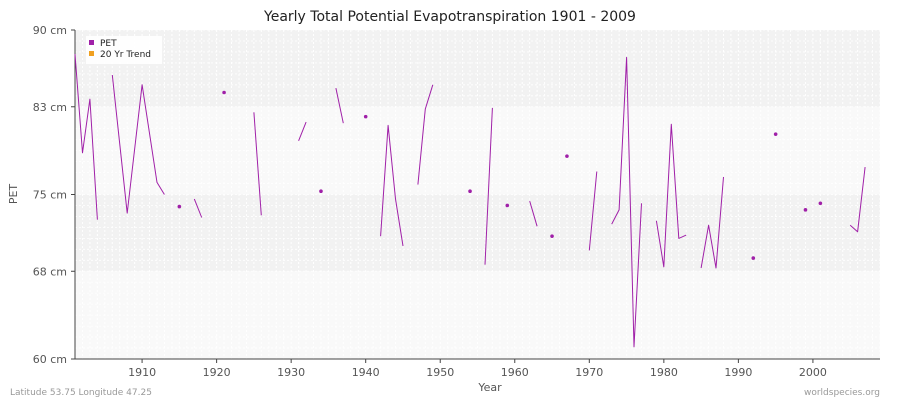 This screenshot has width=900, height=400. Describe the element at coordinates (217, 372) in the screenshot. I see `x-tick-label: 1920` at that location.